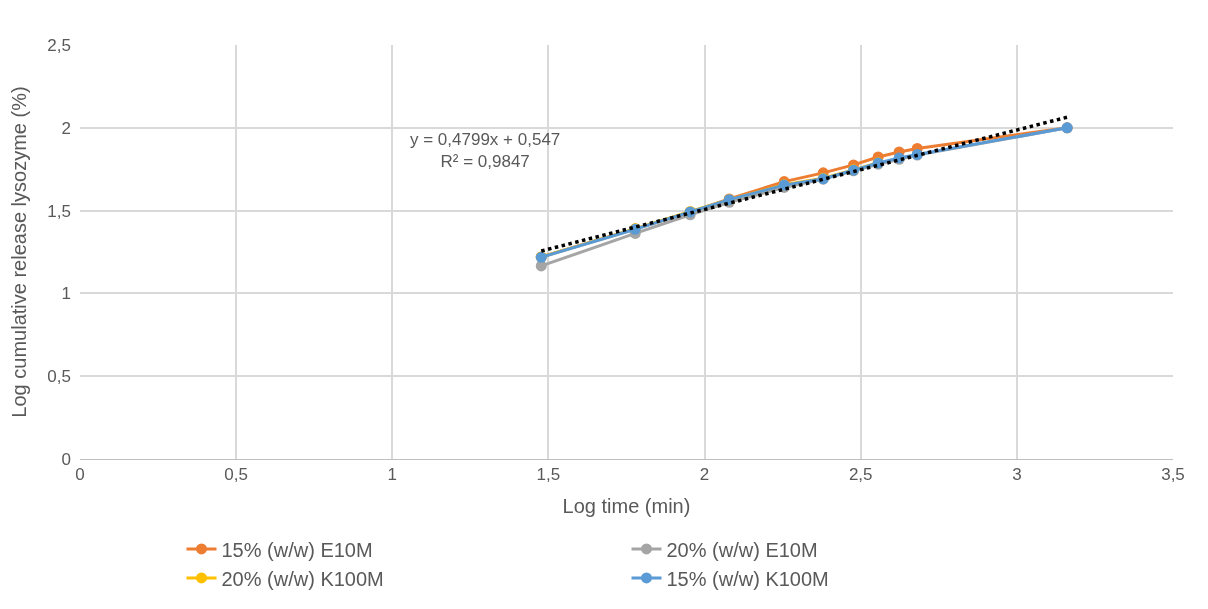 The width and height of the screenshot is (1208, 609). I want to click on y-axis-title: Log cumulative release lysozyme (%), so click(18, 252).